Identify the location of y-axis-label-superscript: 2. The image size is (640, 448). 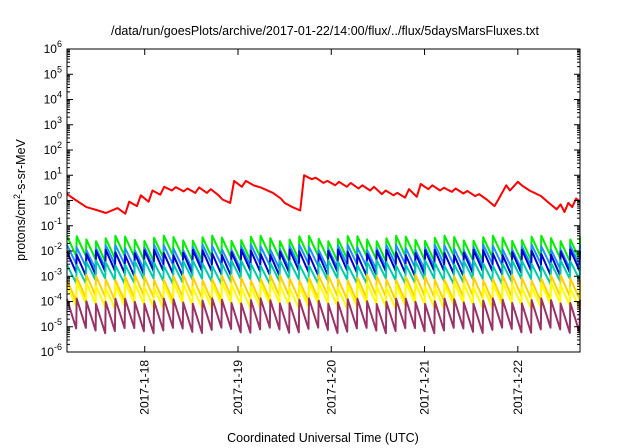
(17, 196).